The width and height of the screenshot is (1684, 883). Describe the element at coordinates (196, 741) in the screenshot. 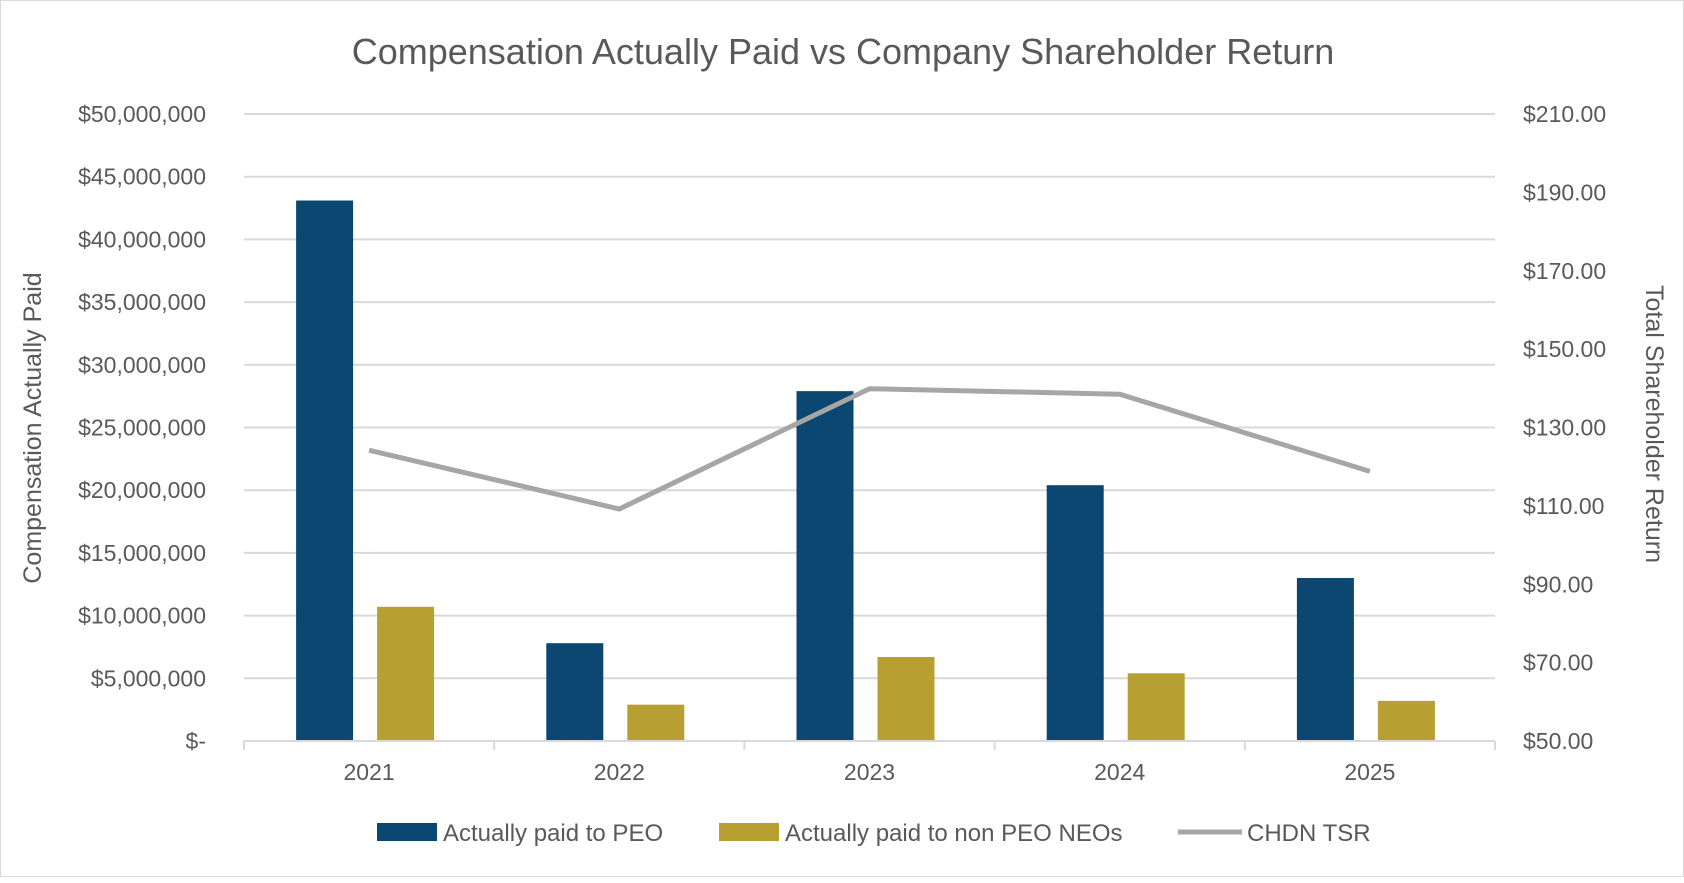

I see `y-tick-label: $-` at that location.